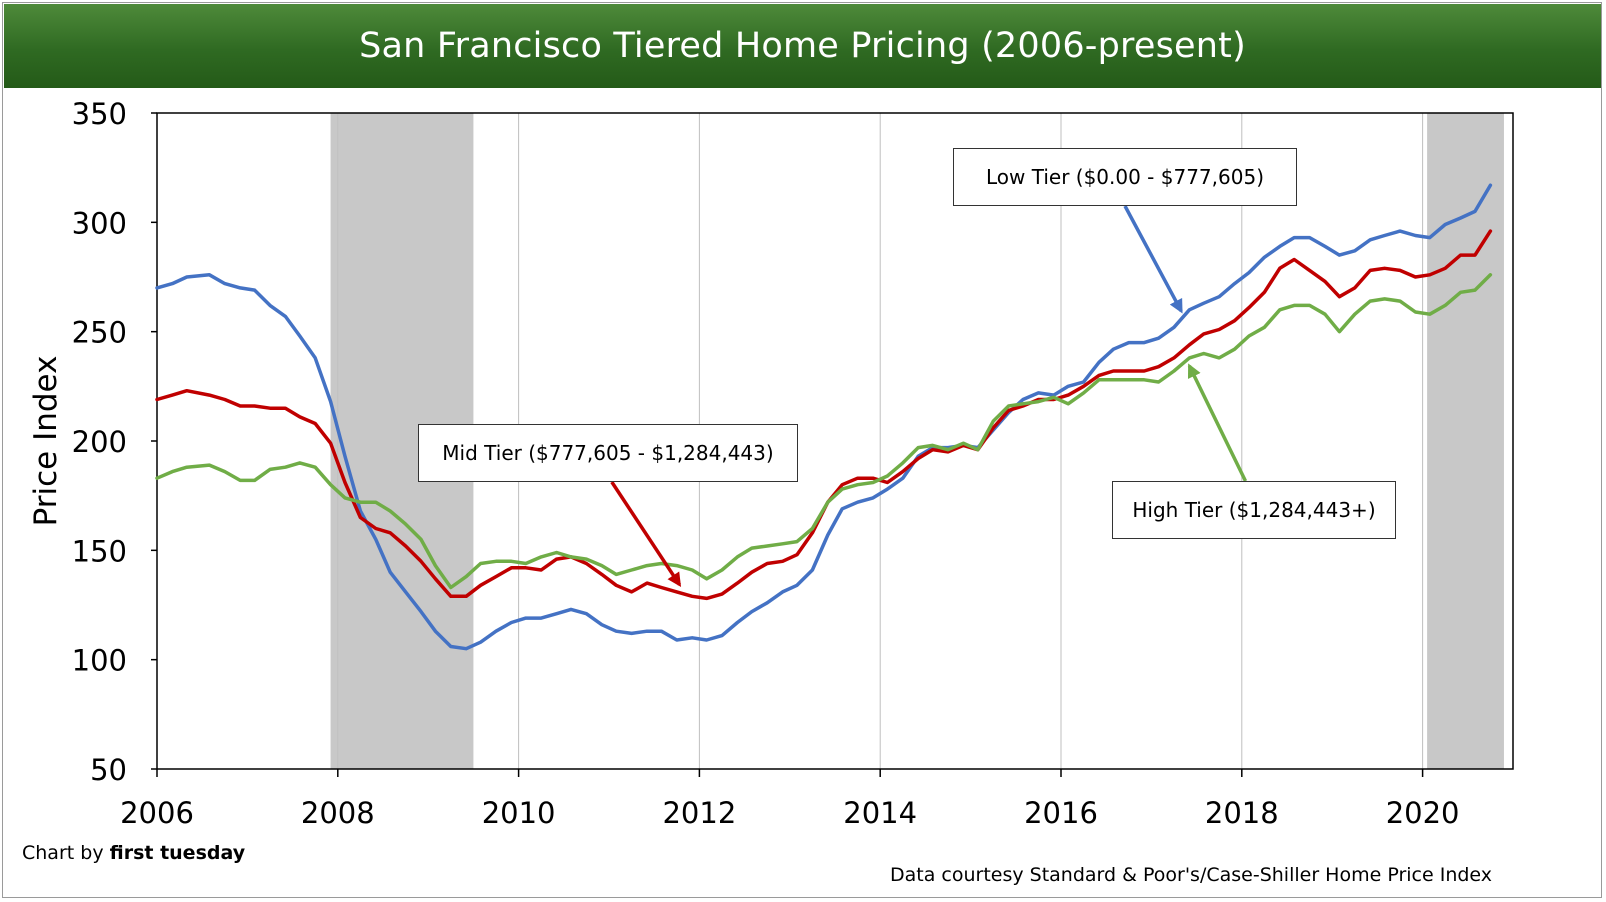 This screenshot has height=902, width=1606. I want to click on high-tier-arrow, so click(1217, 422).